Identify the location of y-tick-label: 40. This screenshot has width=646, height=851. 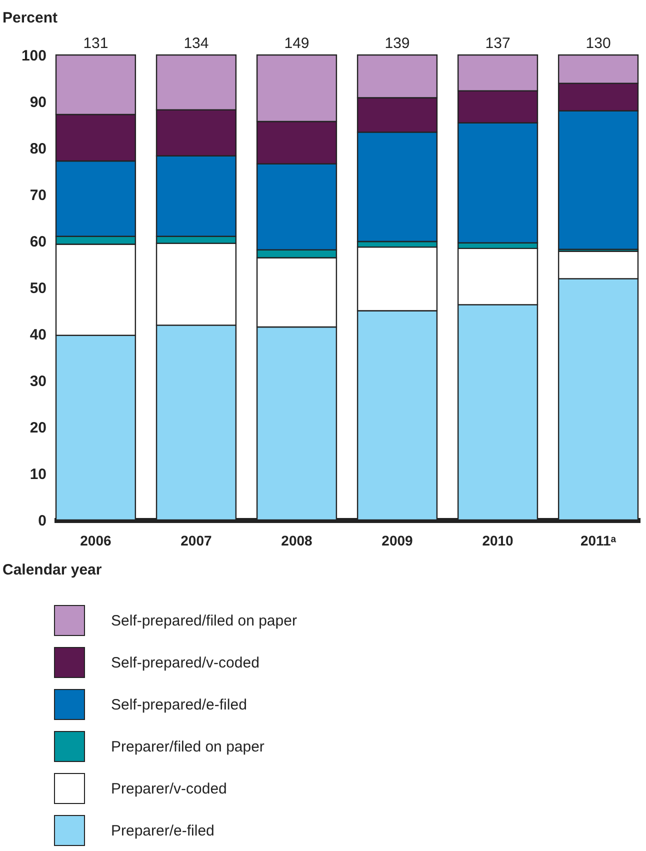
(38, 335).